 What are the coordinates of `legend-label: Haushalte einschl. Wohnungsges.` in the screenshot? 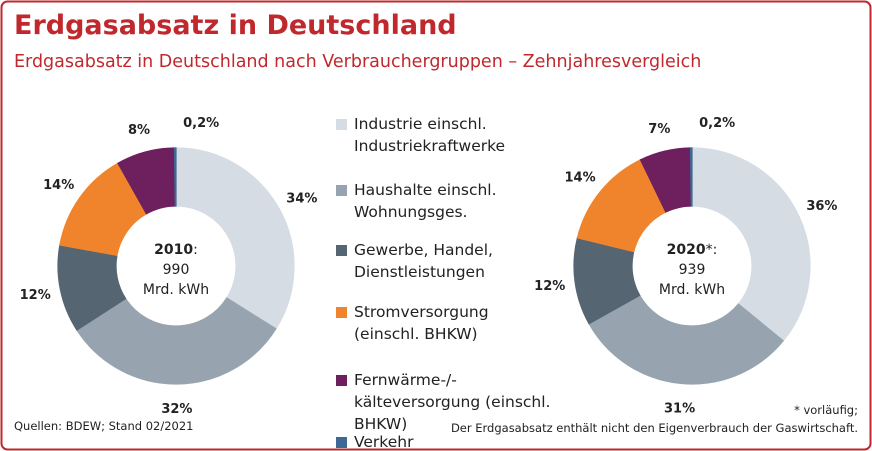 It's located at (425, 201).